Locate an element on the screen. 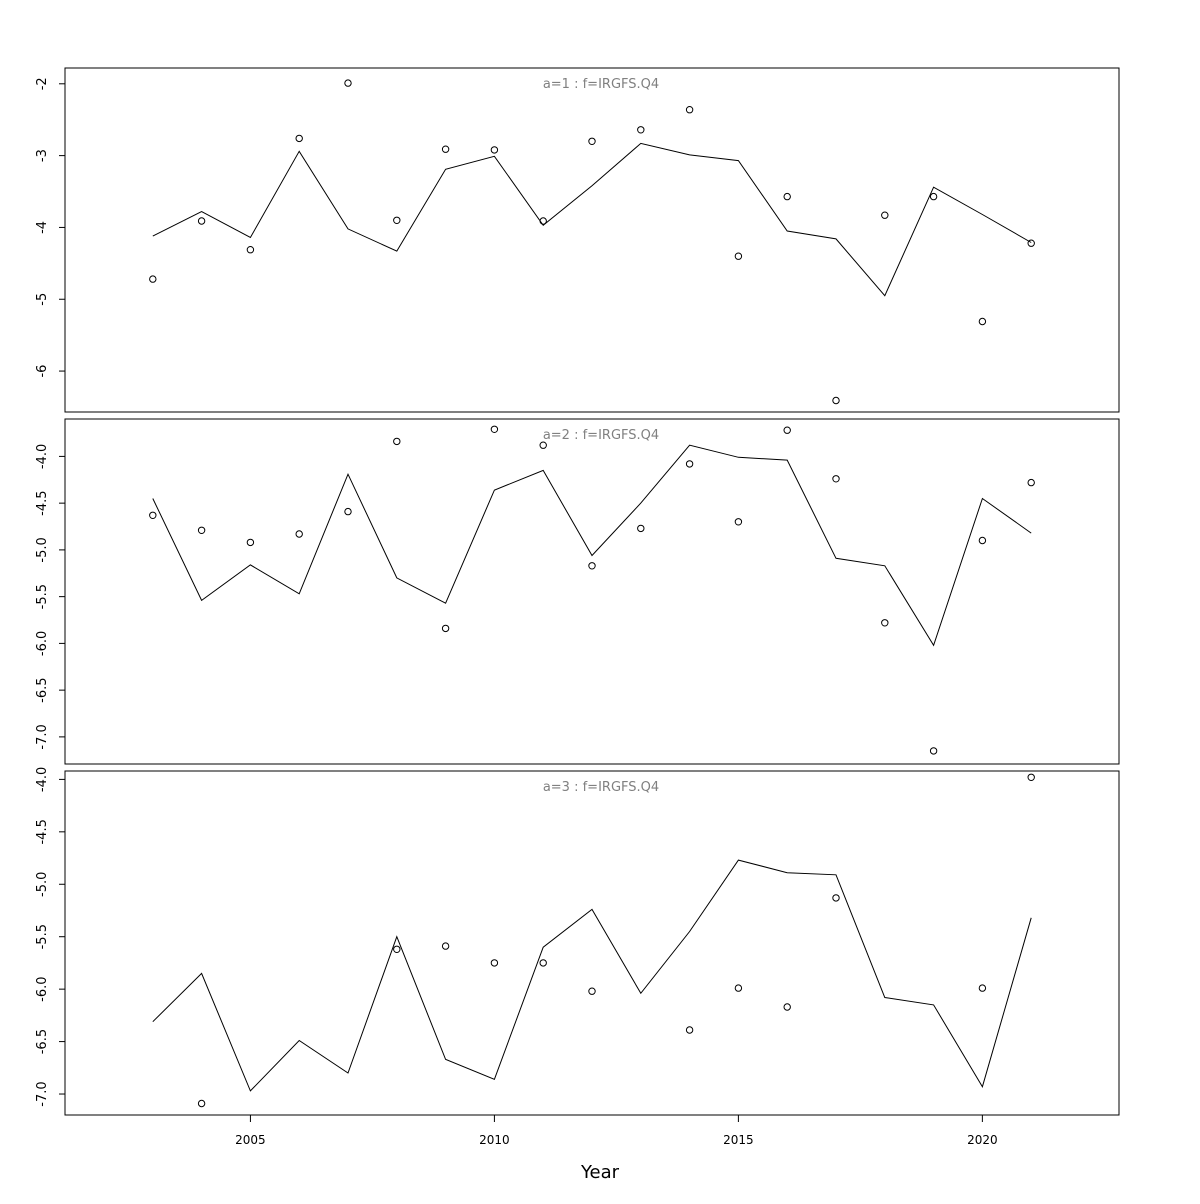 The image size is (1200, 1204). y-axis: -2 -3 -4 -5 -6 is located at coordinates (50, 227).